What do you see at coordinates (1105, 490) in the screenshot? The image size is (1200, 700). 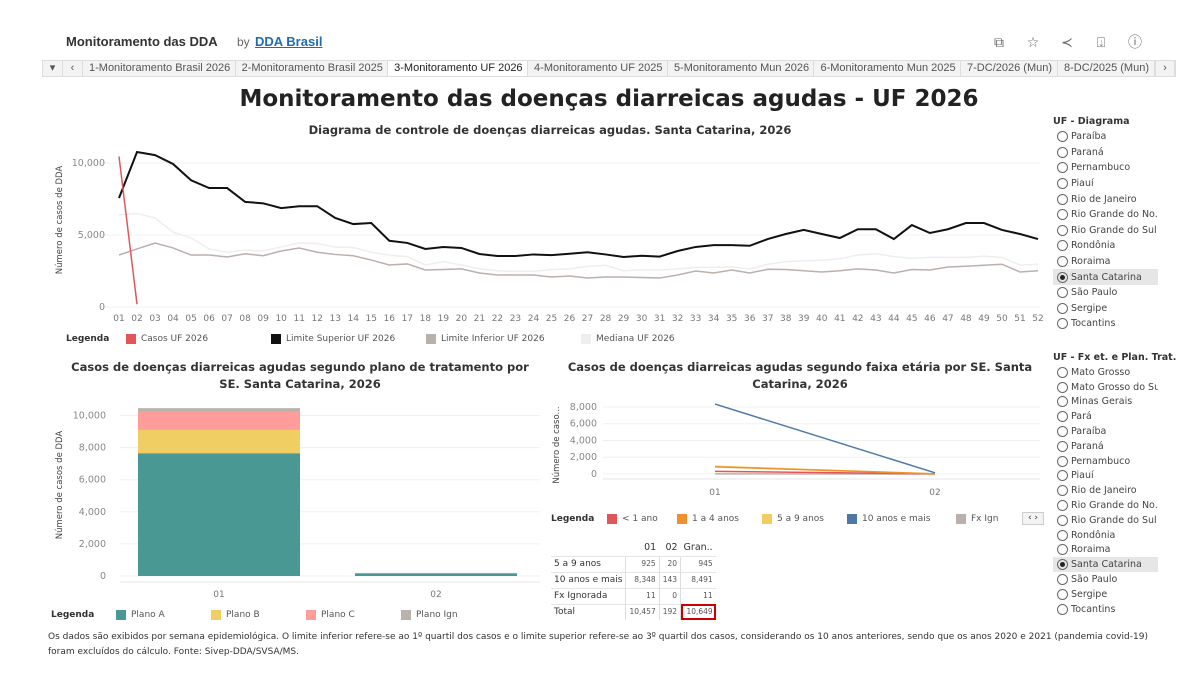 I see `filter-option: Rio de Janeiro` at bounding box center [1105, 490].